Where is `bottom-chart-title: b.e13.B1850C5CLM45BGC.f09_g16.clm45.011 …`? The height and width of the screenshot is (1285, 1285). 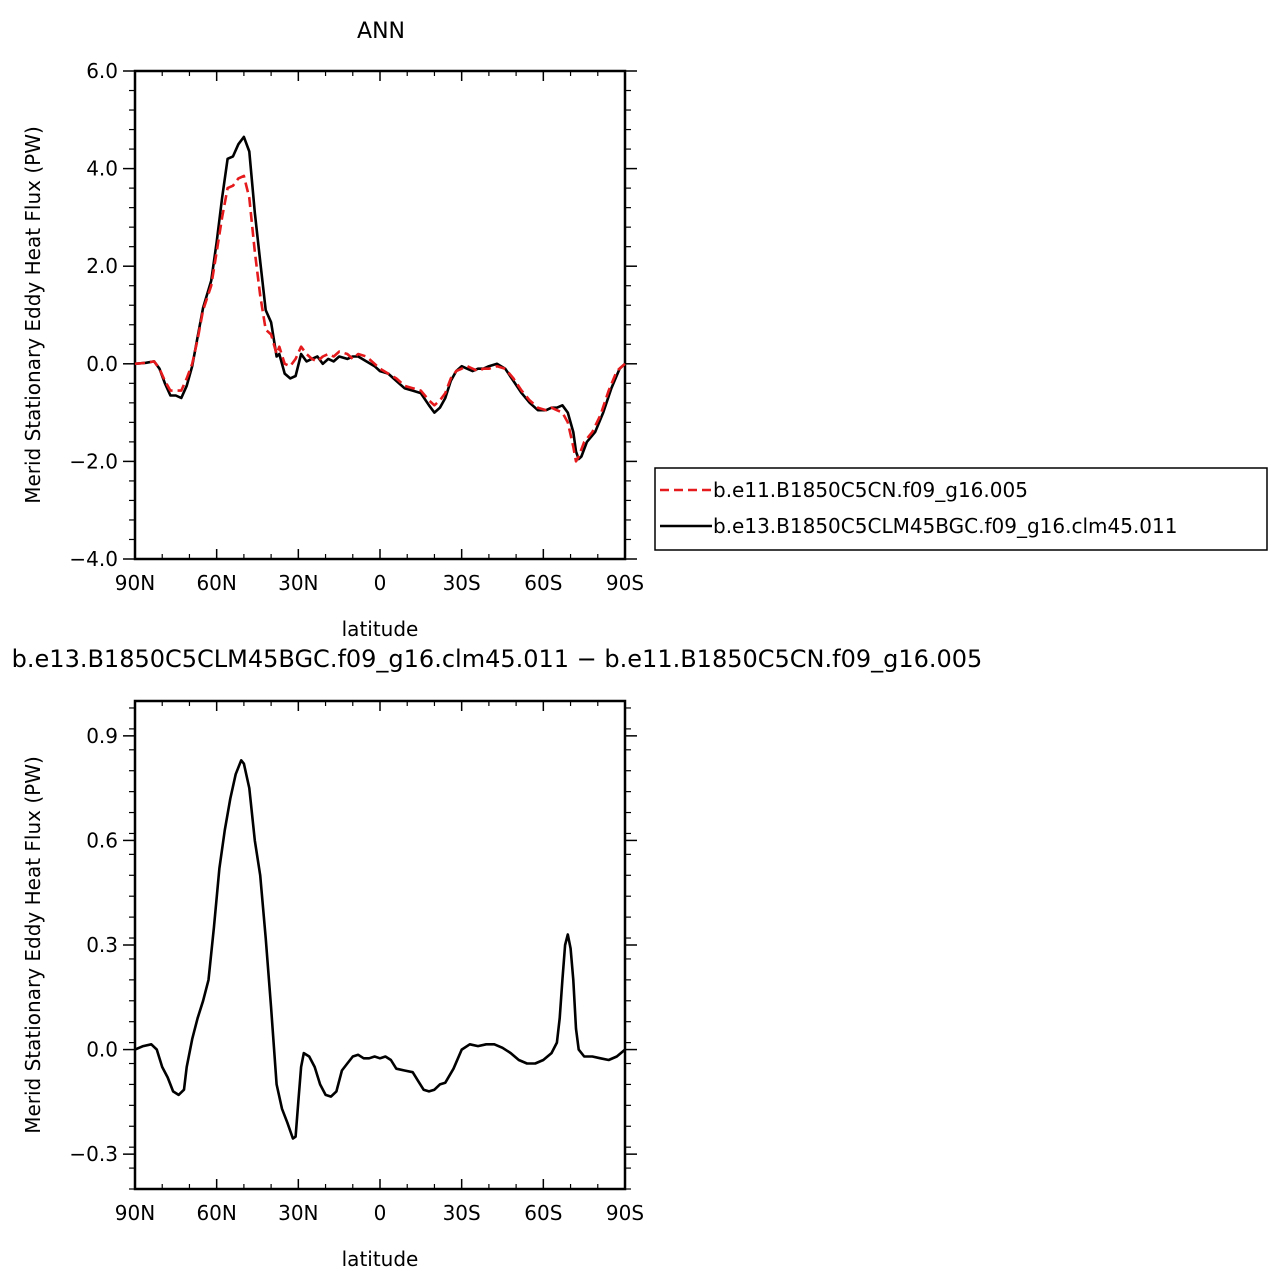 bottom-chart-title: b.e13.B1850C5CLM45BGC.f09_g16.clm45.011 … is located at coordinates (497, 659).